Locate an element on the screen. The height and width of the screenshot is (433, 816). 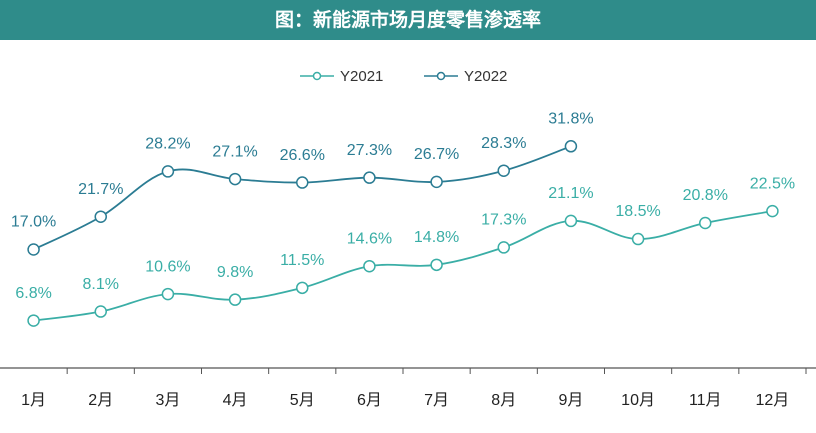
x-tick-label: 8月 is located at coordinates (503, 400).